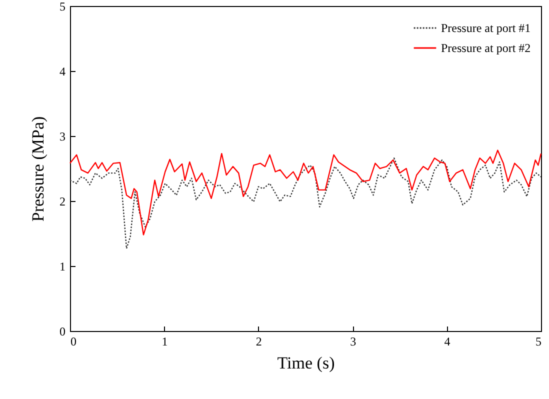 This screenshot has height=399, width=549. Describe the element at coordinates (486, 48) in the screenshot. I see `legend-label: Pressure at port #2` at that location.